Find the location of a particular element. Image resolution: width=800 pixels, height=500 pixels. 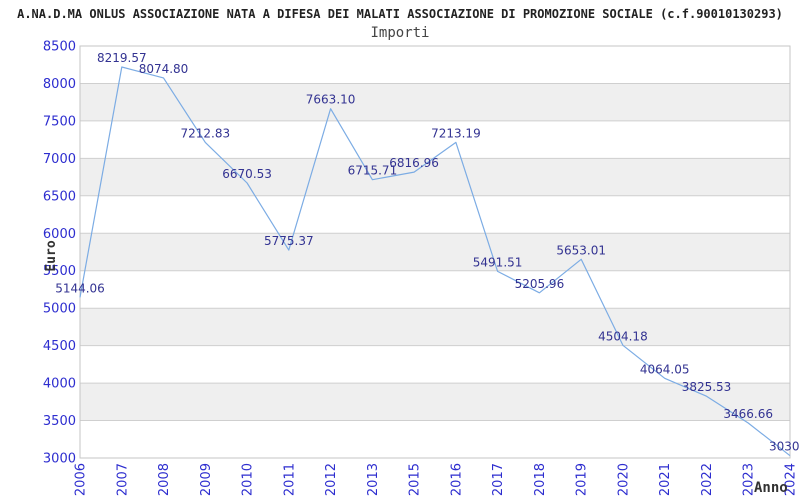

y-tick-label: 4500 is located at coordinates (59, 346).